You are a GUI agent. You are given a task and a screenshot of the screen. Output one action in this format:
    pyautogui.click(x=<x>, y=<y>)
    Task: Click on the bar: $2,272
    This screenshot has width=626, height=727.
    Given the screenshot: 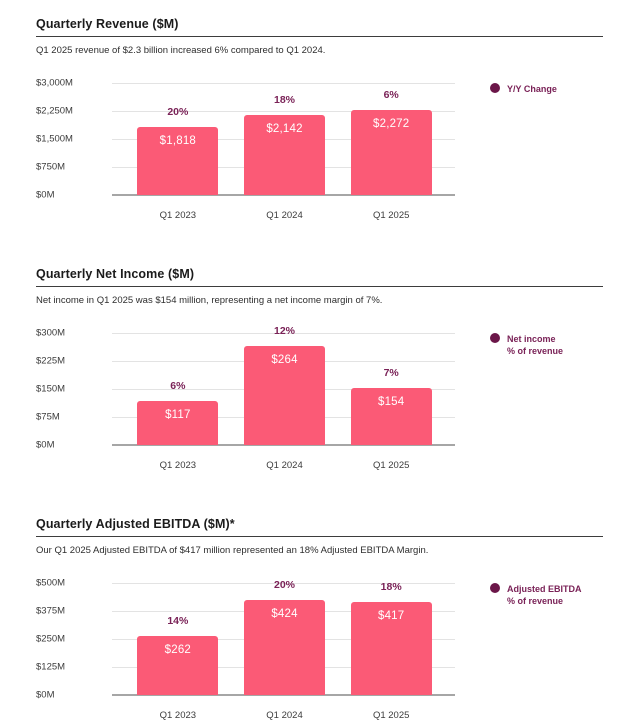 What is the action you would take?
    pyautogui.click(x=391, y=152)
    